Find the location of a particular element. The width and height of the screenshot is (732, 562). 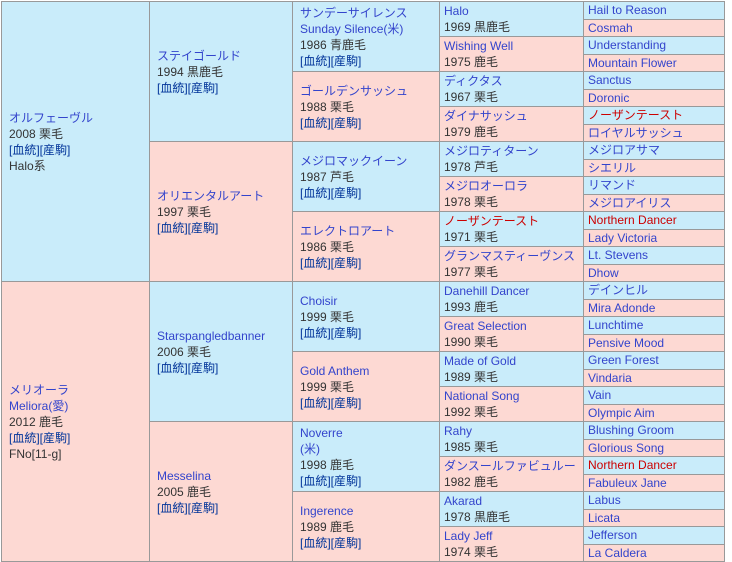

horse-extra: Halo系 is located at coordinates (27, 165).